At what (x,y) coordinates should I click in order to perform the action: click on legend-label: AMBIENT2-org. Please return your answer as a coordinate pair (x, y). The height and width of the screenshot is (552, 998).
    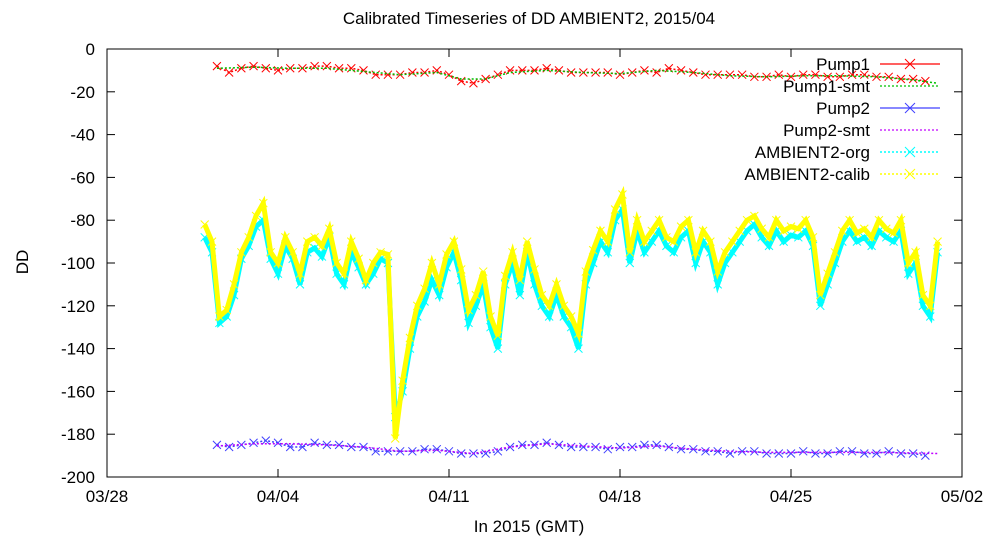
    Looking at the image, I should click on (812, 152).